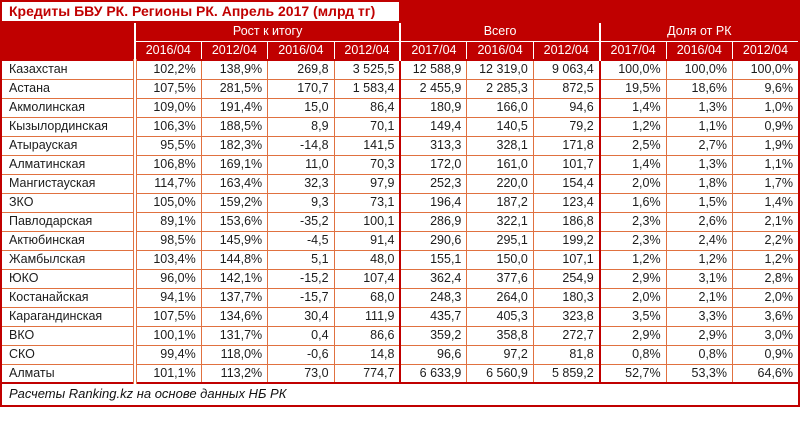 The height and width of the screenshot is (423, 800). What do you see at coordinates (500, 31) in the screenshot?
I see `column-group-total: Всего` at bounding box center [500, 31].